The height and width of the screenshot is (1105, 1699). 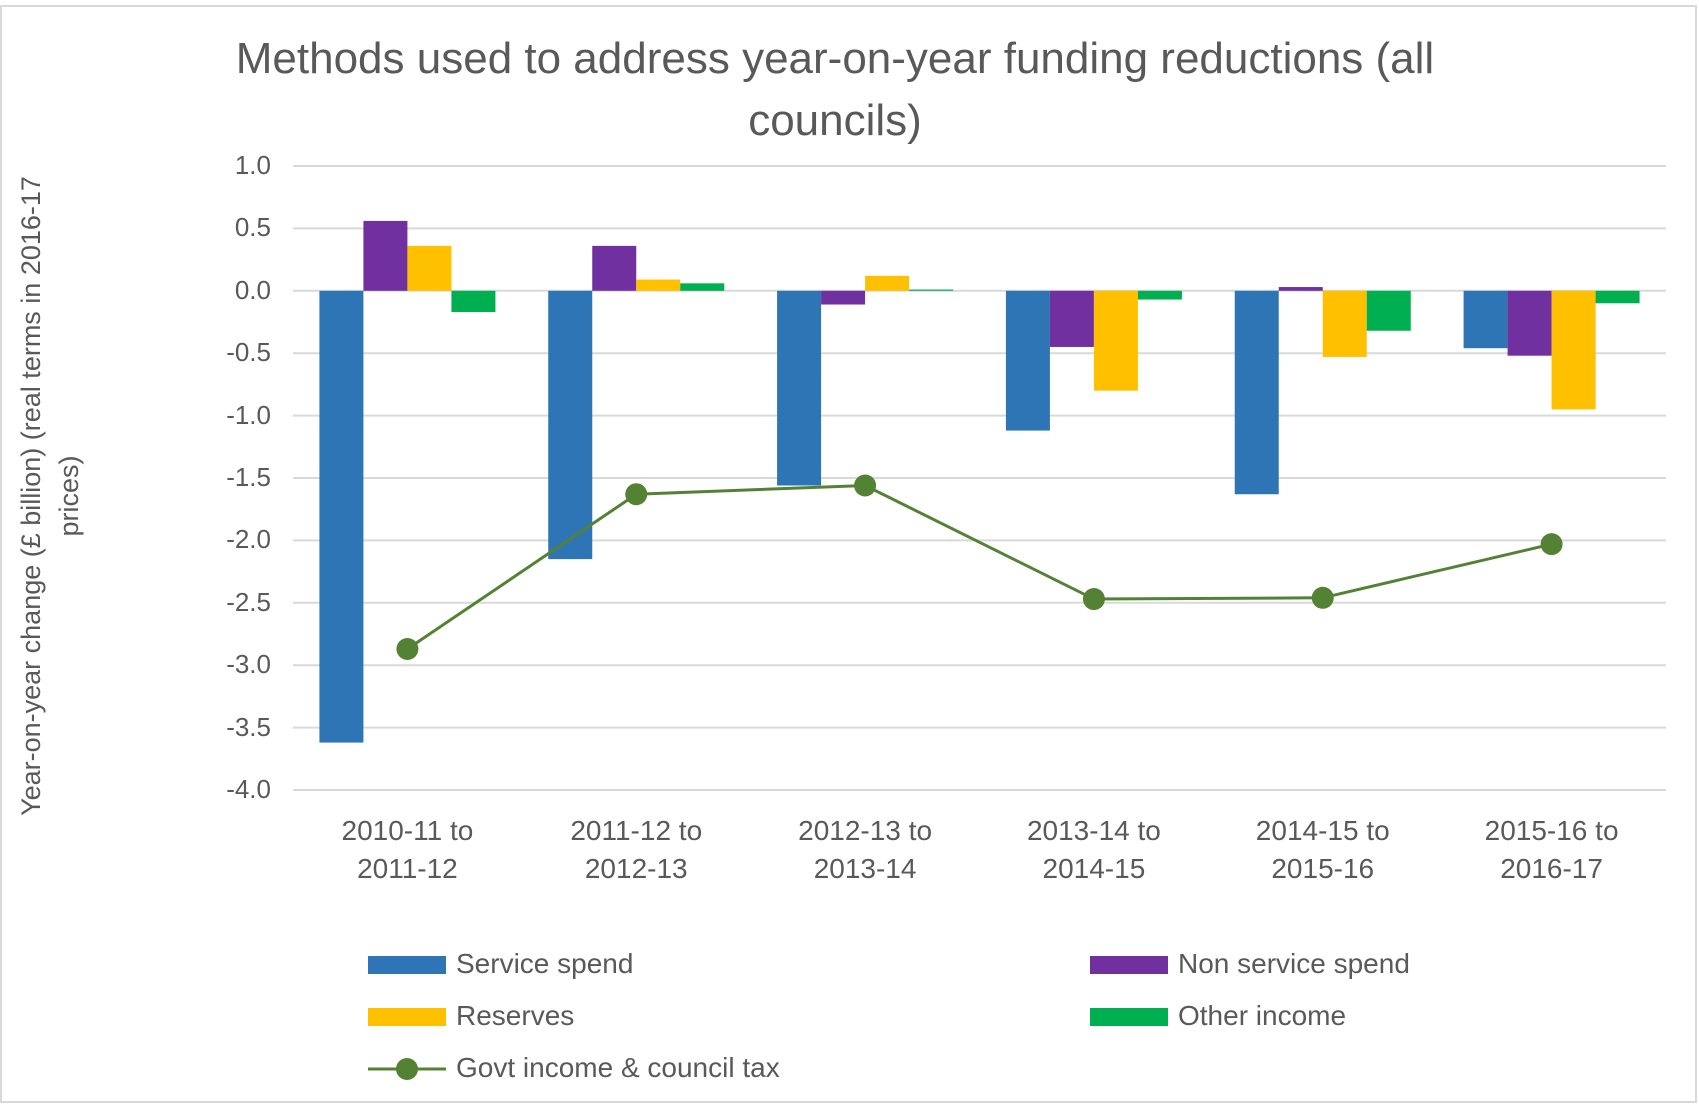 What do you see at coordinates (248, 726) in the screenshot?
I see `y-tick-label: -3.5` at bounding box center [248, 726].